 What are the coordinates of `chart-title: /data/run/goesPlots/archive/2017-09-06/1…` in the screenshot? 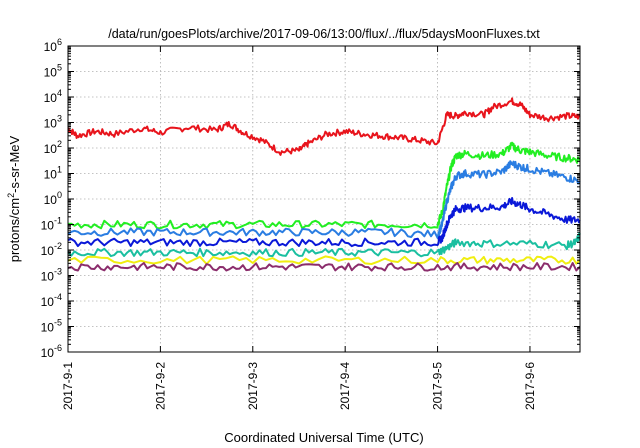 It's located at (324, 34).